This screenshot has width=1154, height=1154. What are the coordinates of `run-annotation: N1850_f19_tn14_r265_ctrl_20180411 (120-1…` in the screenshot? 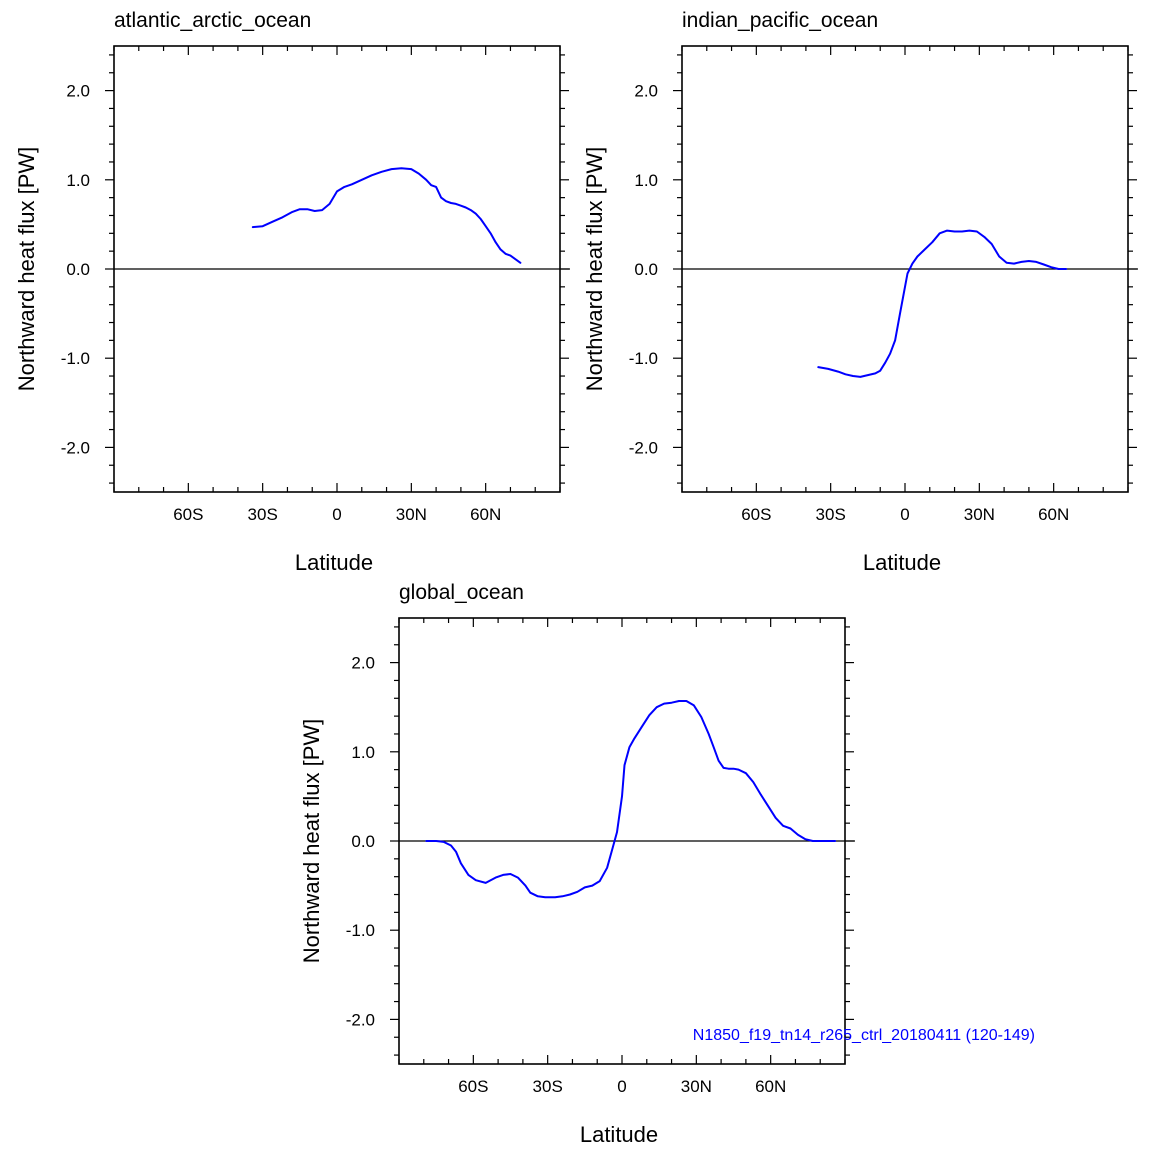 It's located at (864, 1035).